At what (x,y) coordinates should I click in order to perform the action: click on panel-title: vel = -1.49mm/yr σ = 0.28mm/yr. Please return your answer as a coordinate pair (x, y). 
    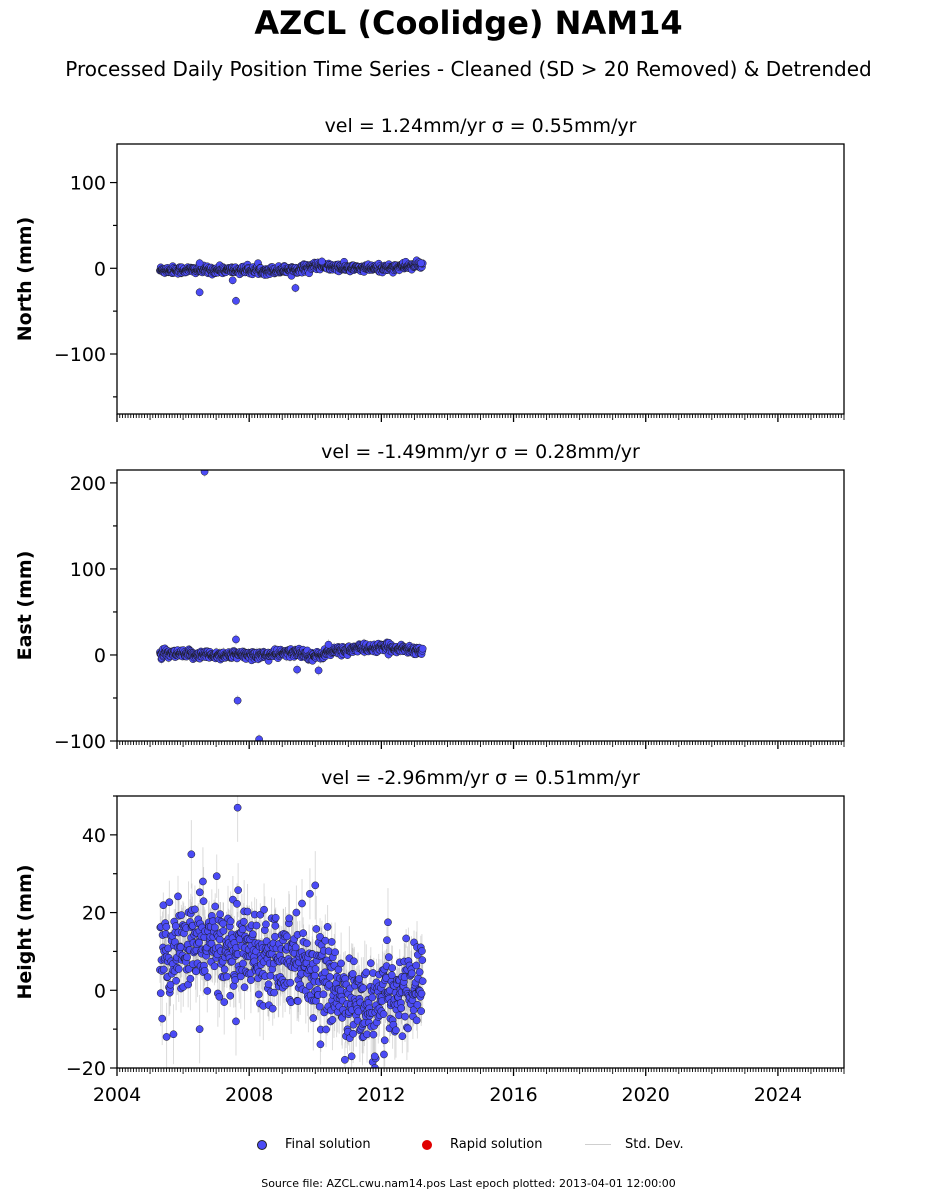
    Looking at the image, I should click on (480, 452).